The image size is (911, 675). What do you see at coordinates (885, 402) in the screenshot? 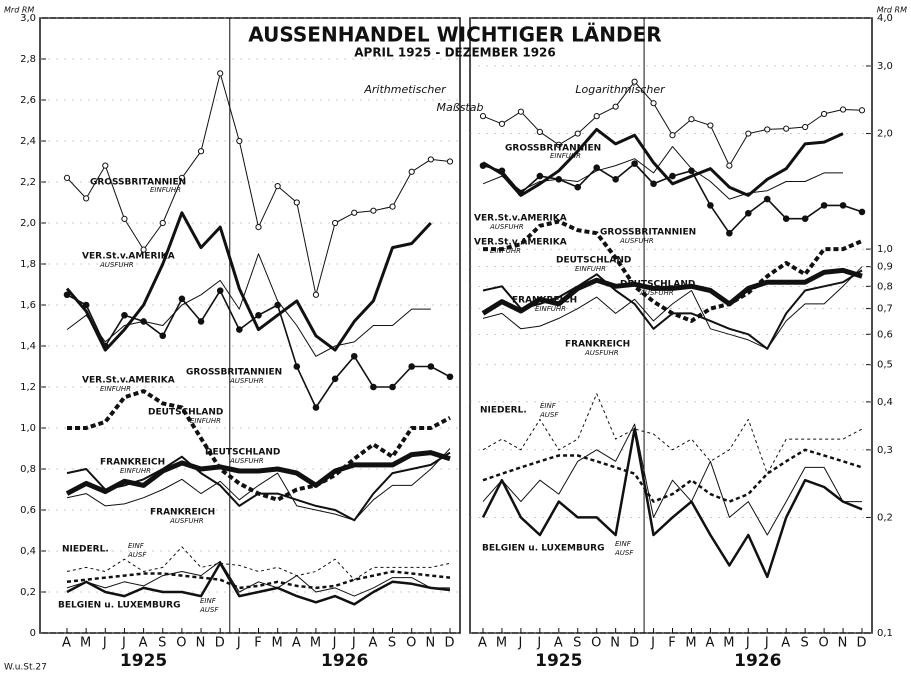
I see `y-tick-label: 0,4` at bounding box center [885, 402].